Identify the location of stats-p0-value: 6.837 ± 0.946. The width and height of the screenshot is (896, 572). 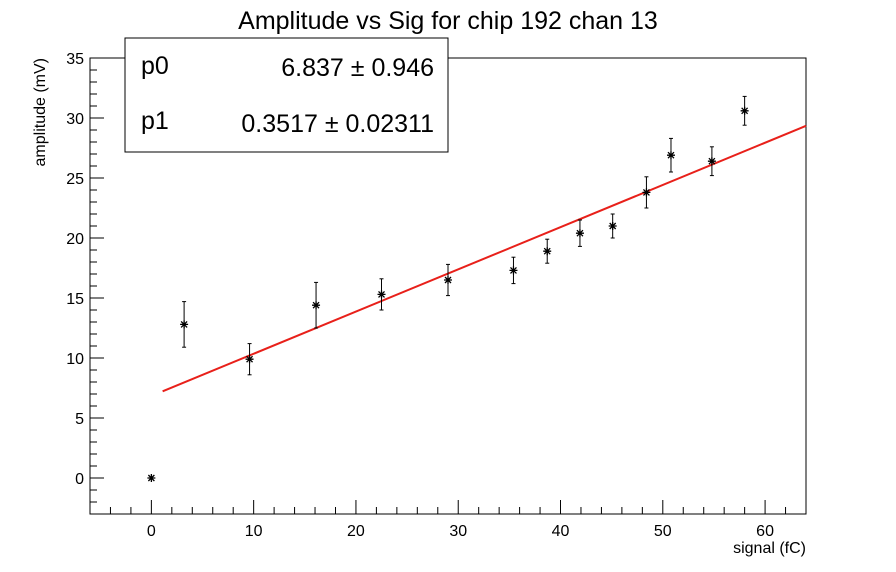
(357, 68).